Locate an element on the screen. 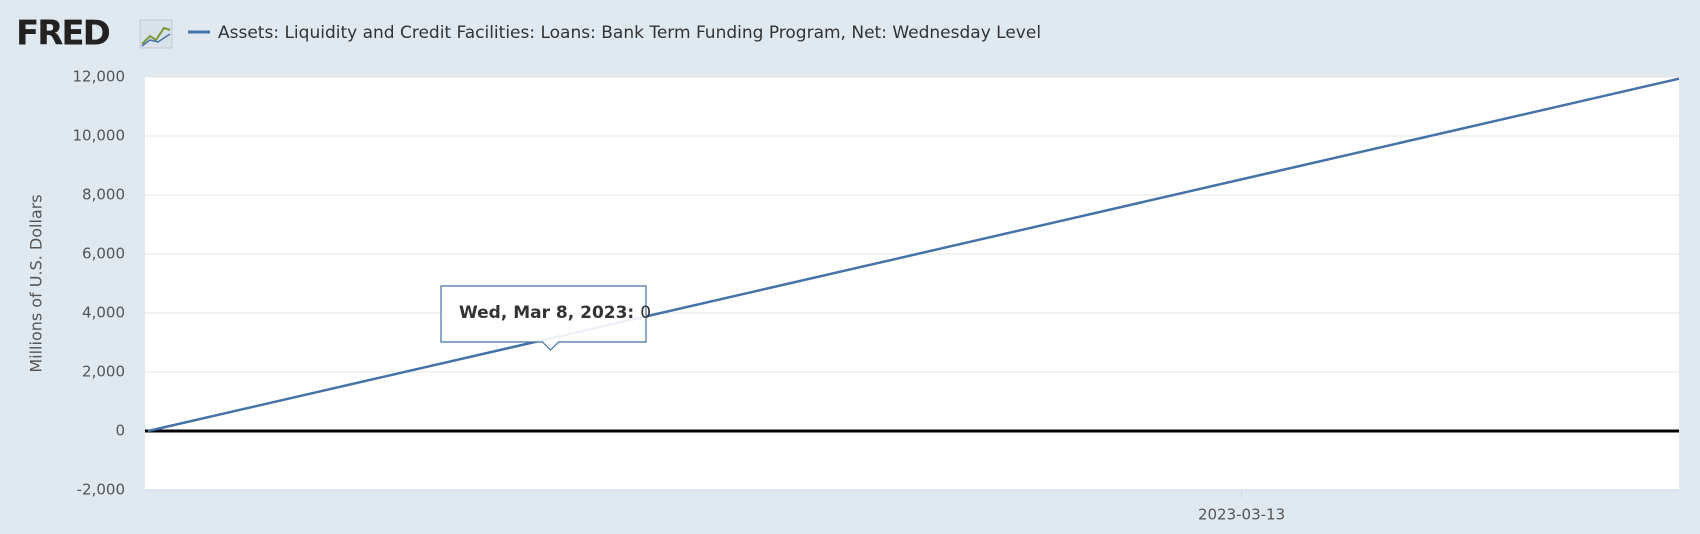 The height and width of the screenshot is (534, 1700). tooltip-text: Wed, Mar 8, 2023: 0 is located at coordinates (555, 313).